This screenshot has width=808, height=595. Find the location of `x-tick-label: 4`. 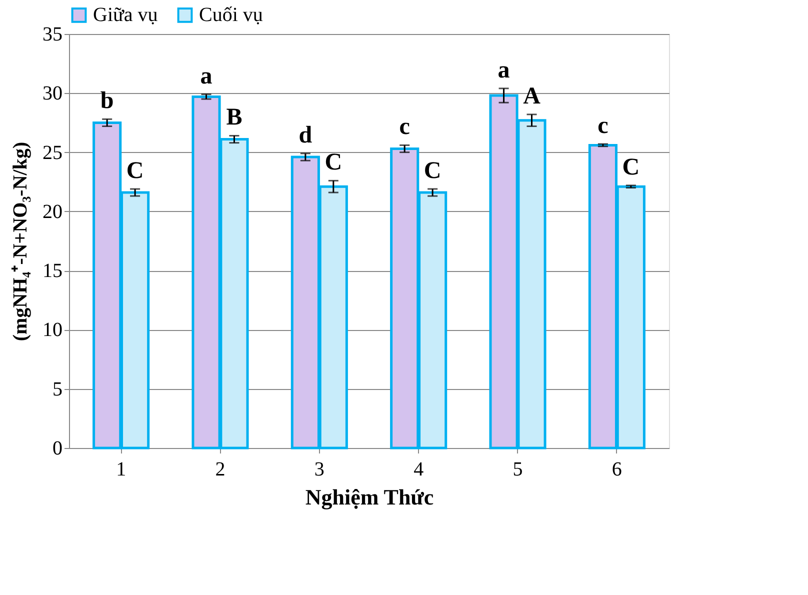

x-tick-label: 4 is located at coordinates (419, 469).